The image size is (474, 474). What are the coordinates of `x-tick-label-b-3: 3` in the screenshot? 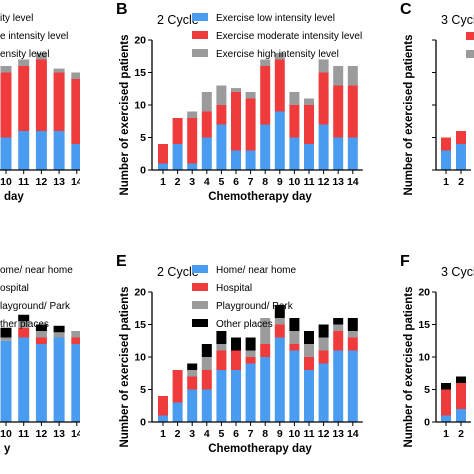 It's located at (192, 182).